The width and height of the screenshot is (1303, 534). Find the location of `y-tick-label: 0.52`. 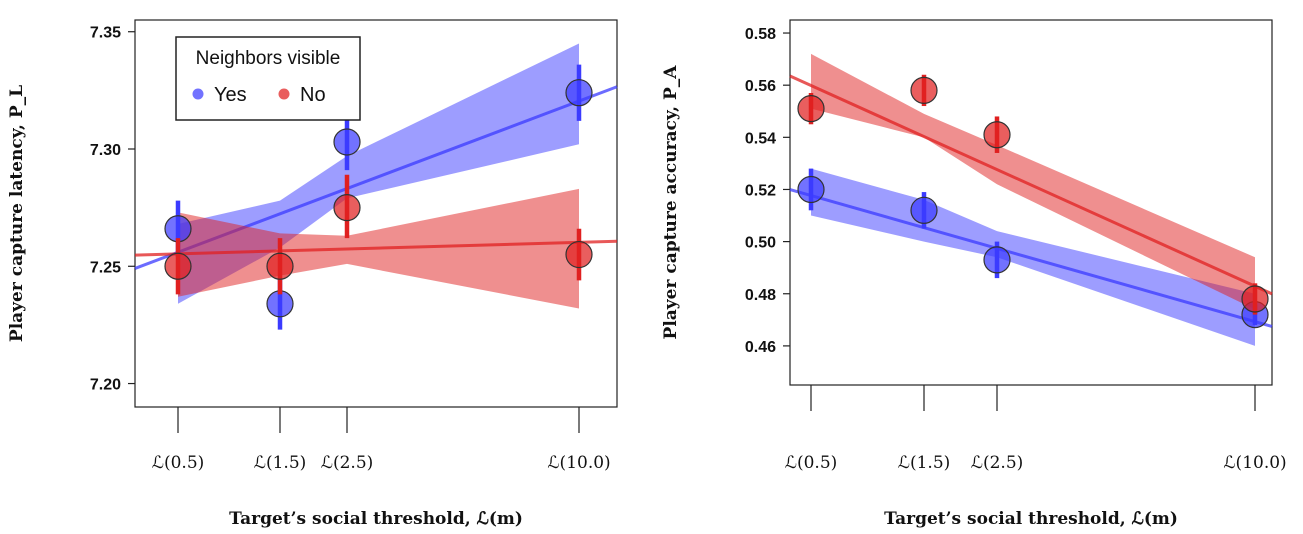

y-tick-label: 0.52 is located at coordinates (760, 190).